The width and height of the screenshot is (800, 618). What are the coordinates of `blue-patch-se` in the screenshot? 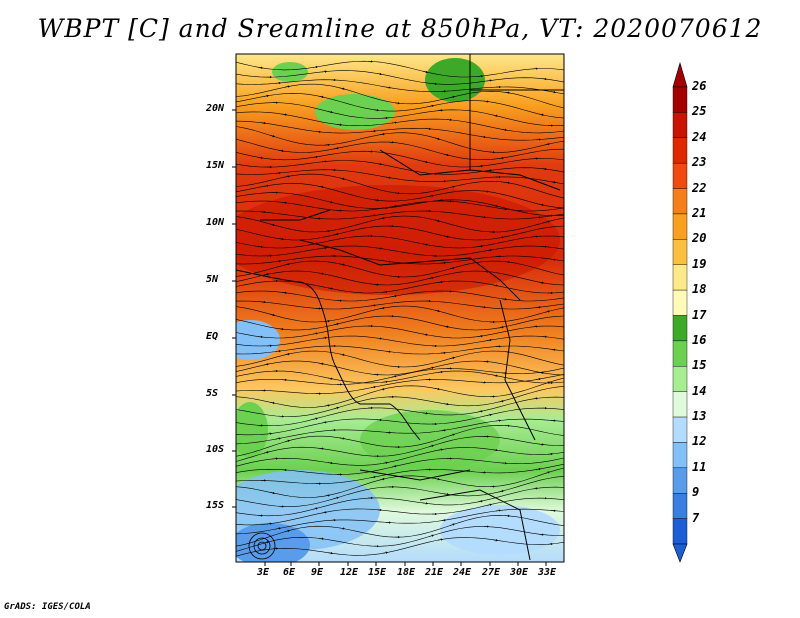 It's located at (500, 530).